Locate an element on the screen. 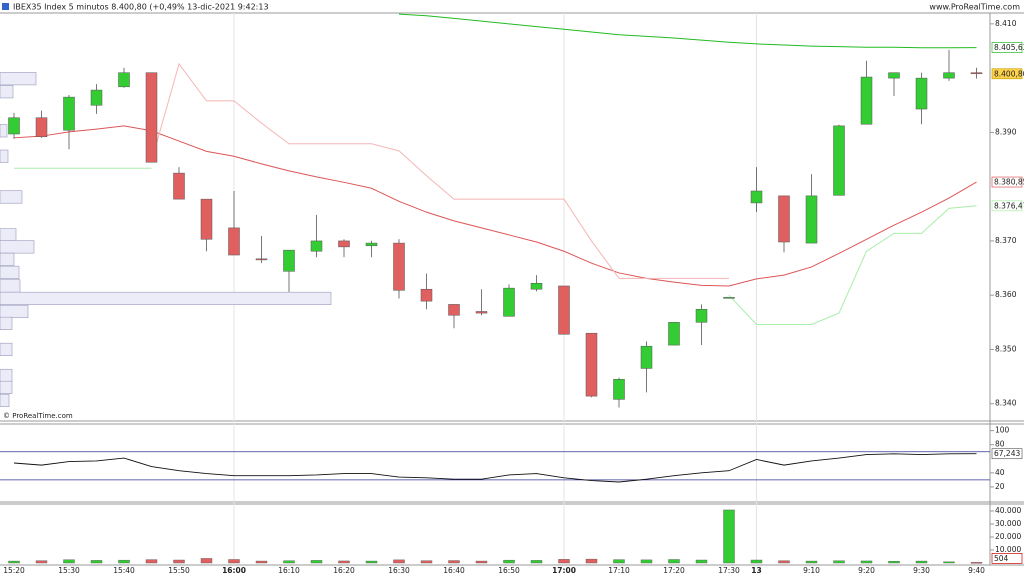 The height and width of the screenshot is (576, 1024). y-tick-label: 30.000 is located at coordinates (1008, 523).